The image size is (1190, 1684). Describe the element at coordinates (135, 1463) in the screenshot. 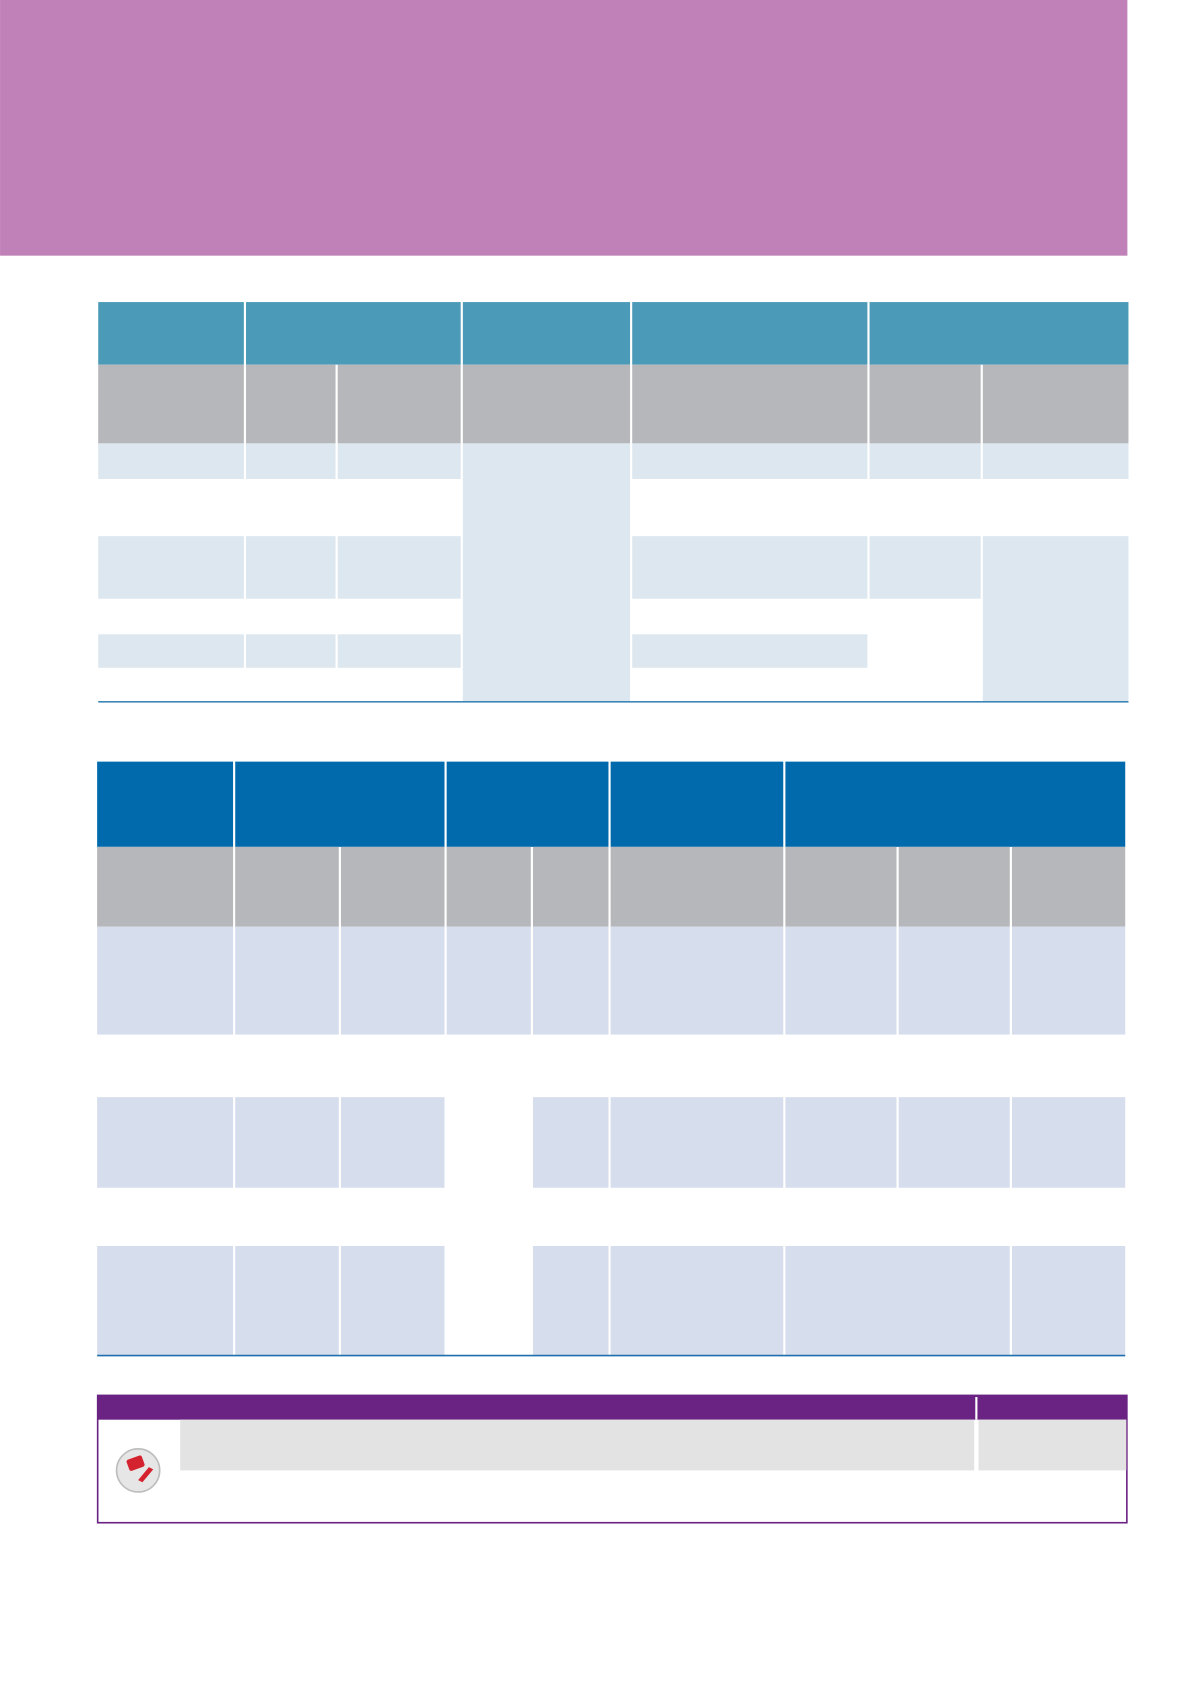

I see `note-icon-book` at that location.